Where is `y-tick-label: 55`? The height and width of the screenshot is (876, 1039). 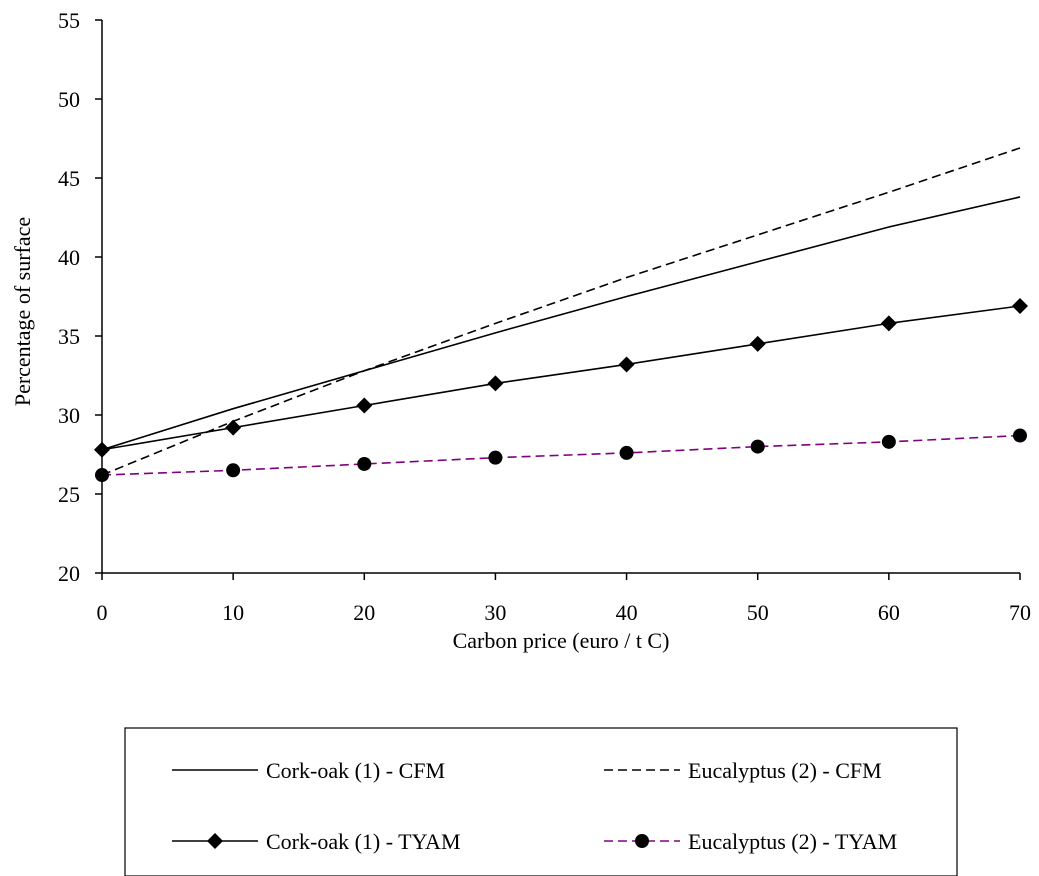 y-tick-label: 55 is located at coordinates (69, 20).